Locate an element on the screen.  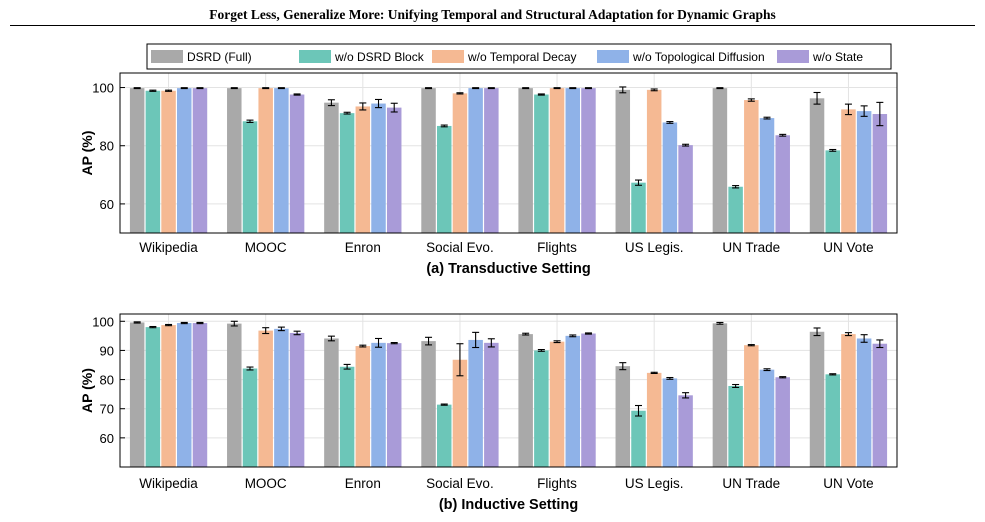
legend-label: DSRD (Full) is located at coordinates (219, 57).